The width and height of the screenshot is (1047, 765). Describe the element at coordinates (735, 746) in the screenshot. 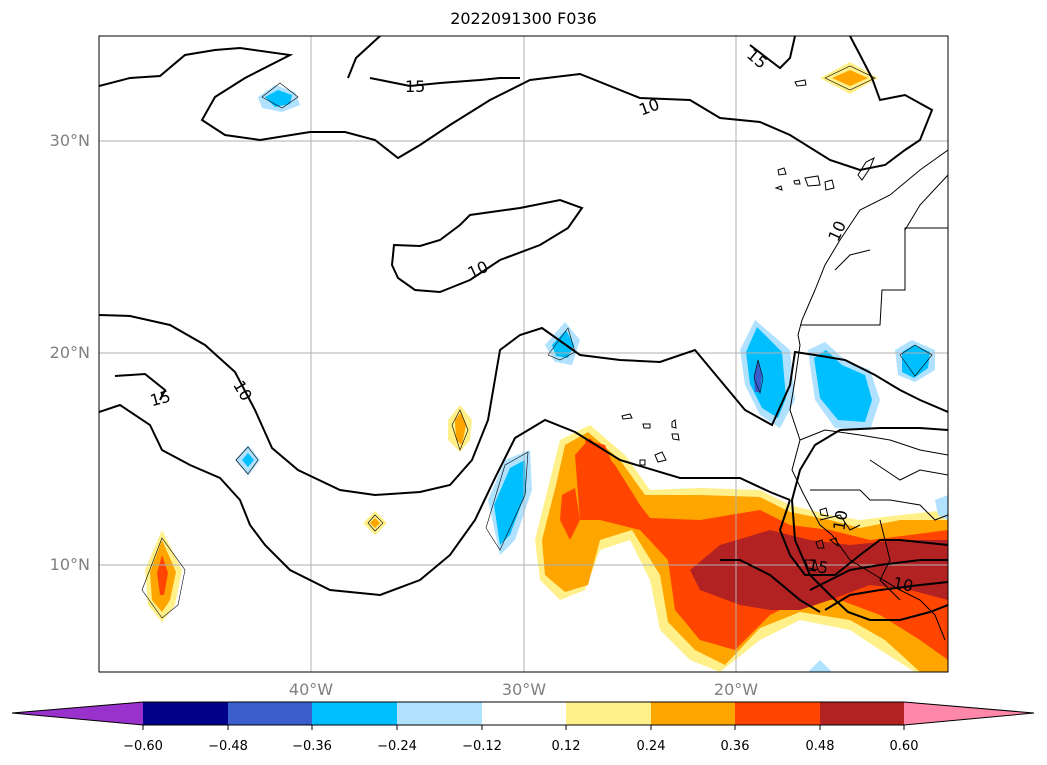

I see `colorbar-tick-label: 0.36` at that location.